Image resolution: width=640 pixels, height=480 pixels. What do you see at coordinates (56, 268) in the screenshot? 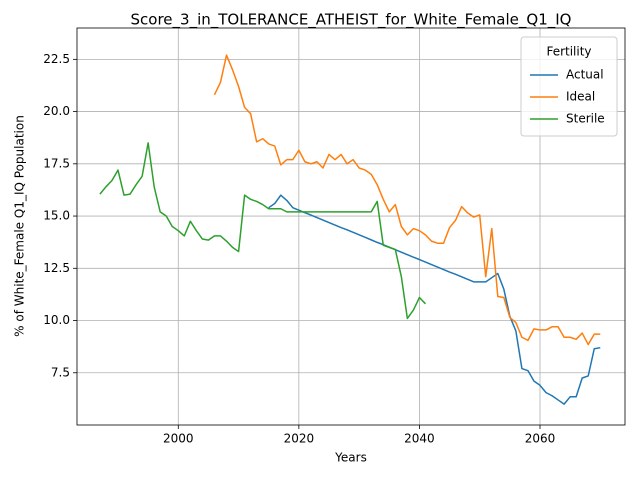
I see `y-tick-label: 12.5` at bounding box center [56, 268].